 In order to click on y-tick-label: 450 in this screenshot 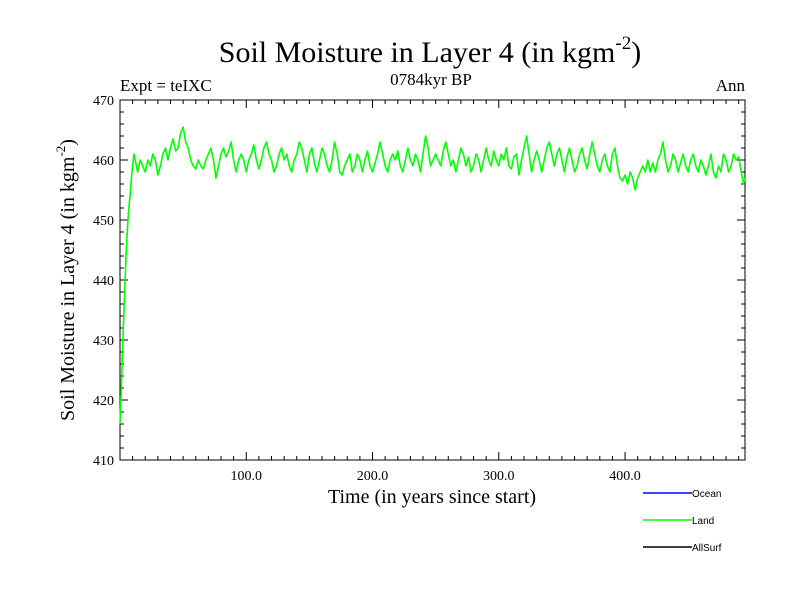, I will do `click(103, 221)`.